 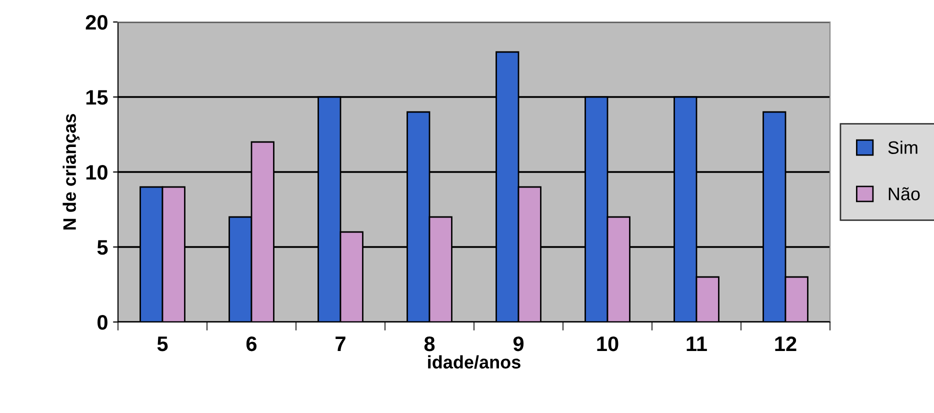 What do you see at coordinates (429, 344) in the screenshot?
I see `x-tick-label: 8` at bounding box center [429, 344].